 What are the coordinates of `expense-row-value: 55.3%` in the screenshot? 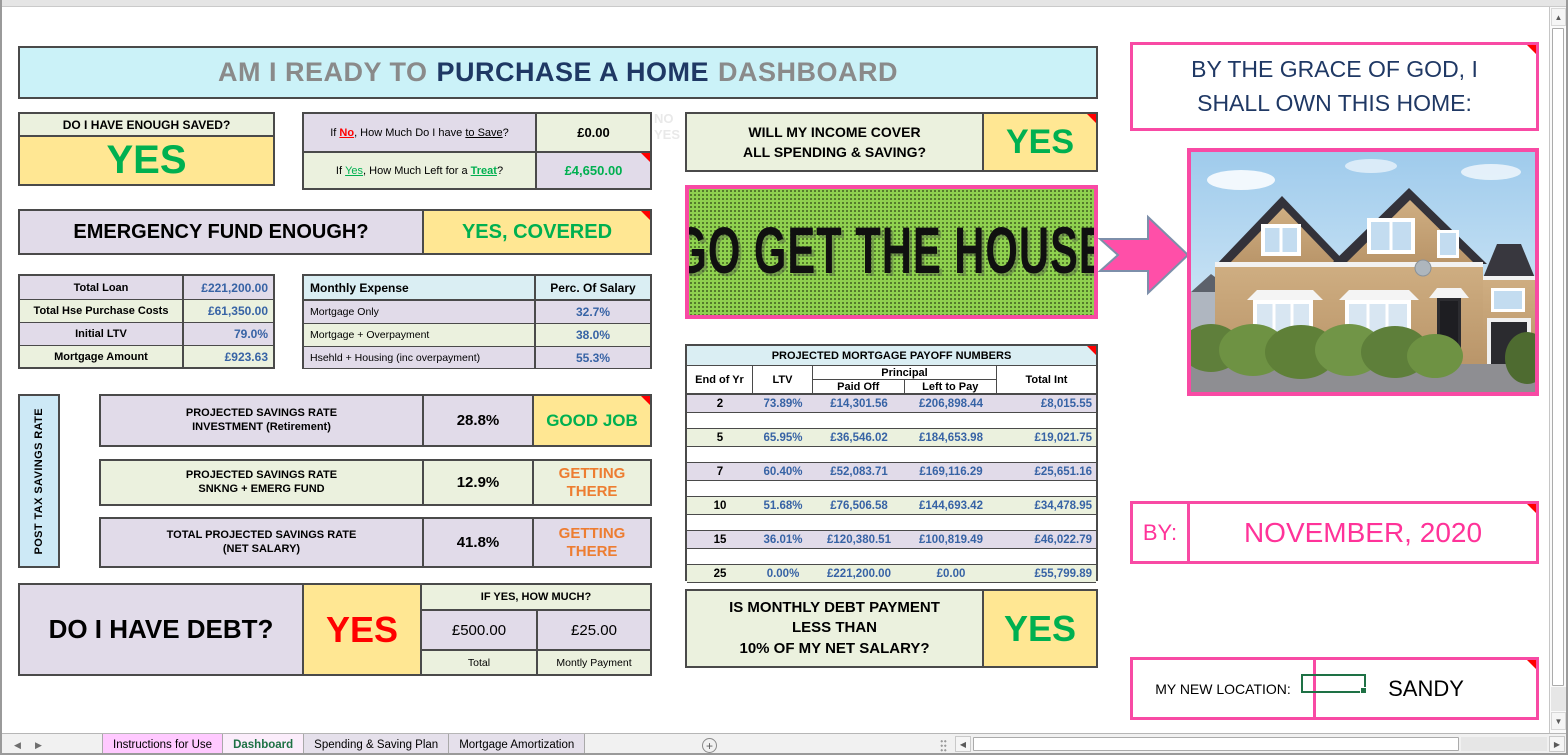 It's located at (593, 357).